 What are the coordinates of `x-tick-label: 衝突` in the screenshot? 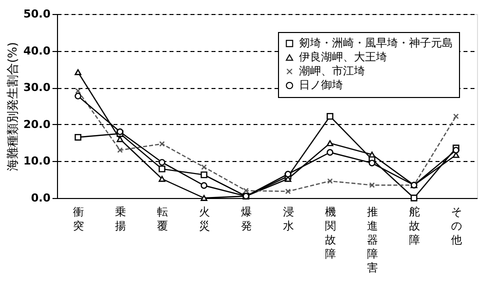 It's located at (78, 219).